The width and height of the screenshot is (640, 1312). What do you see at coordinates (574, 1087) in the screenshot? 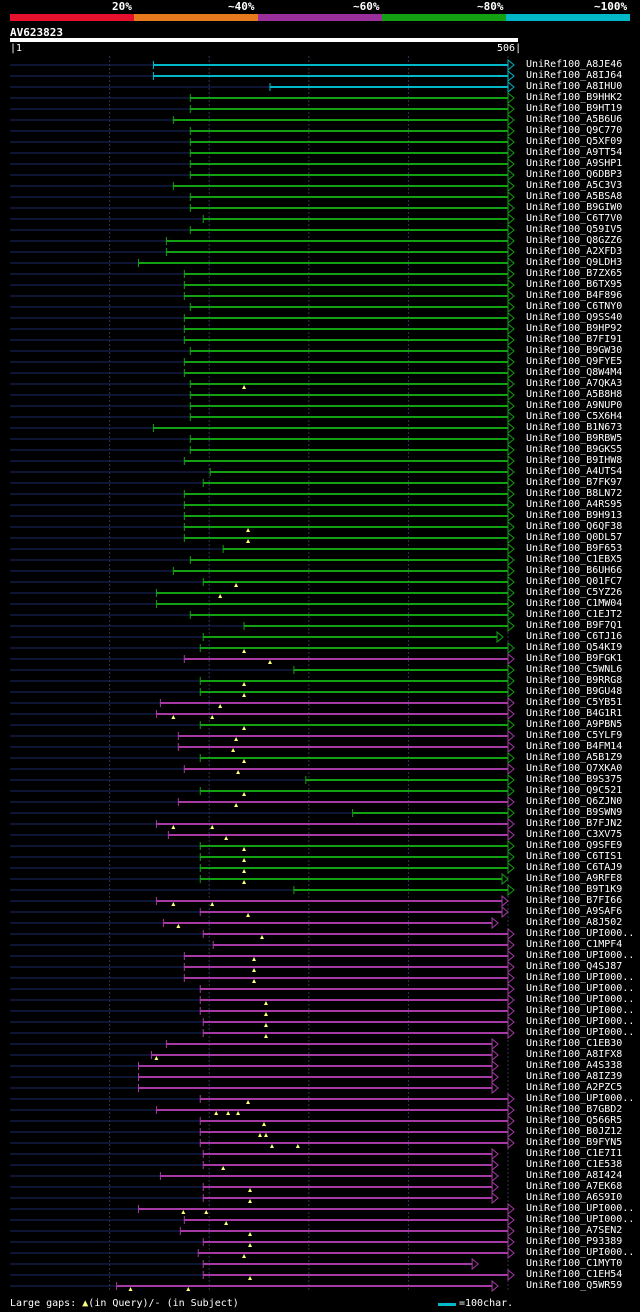
I see `hit-label: UniRef100_A2PZC5` at bounding box center [574, 1087].